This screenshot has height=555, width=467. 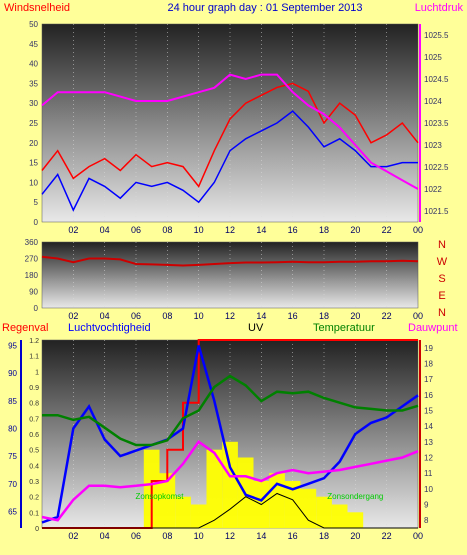 What do you see at coordinates (441, 296) in the screenshot?
I see `compass-label: E` at bounding box center [441, 296].